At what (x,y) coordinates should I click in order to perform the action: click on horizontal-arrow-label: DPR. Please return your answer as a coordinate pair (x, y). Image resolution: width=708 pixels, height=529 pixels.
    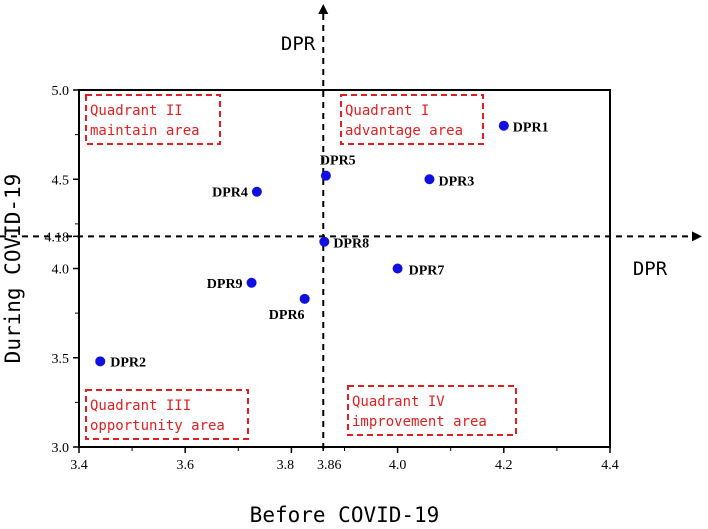
    Looking at the image, I should click on (650, 269).